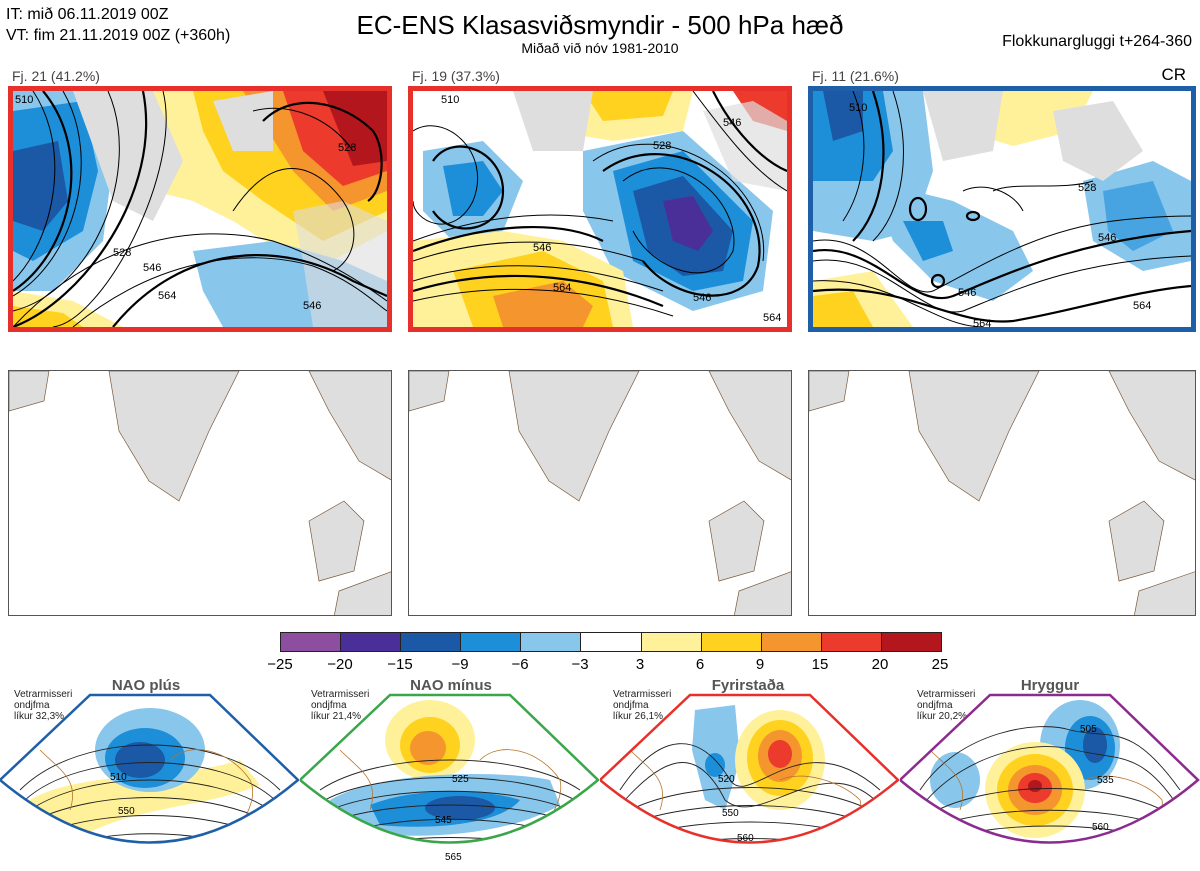 The image size is (1200, 871). I want to click on cluster-1-contour-label-1: 510, so click(24, 100).